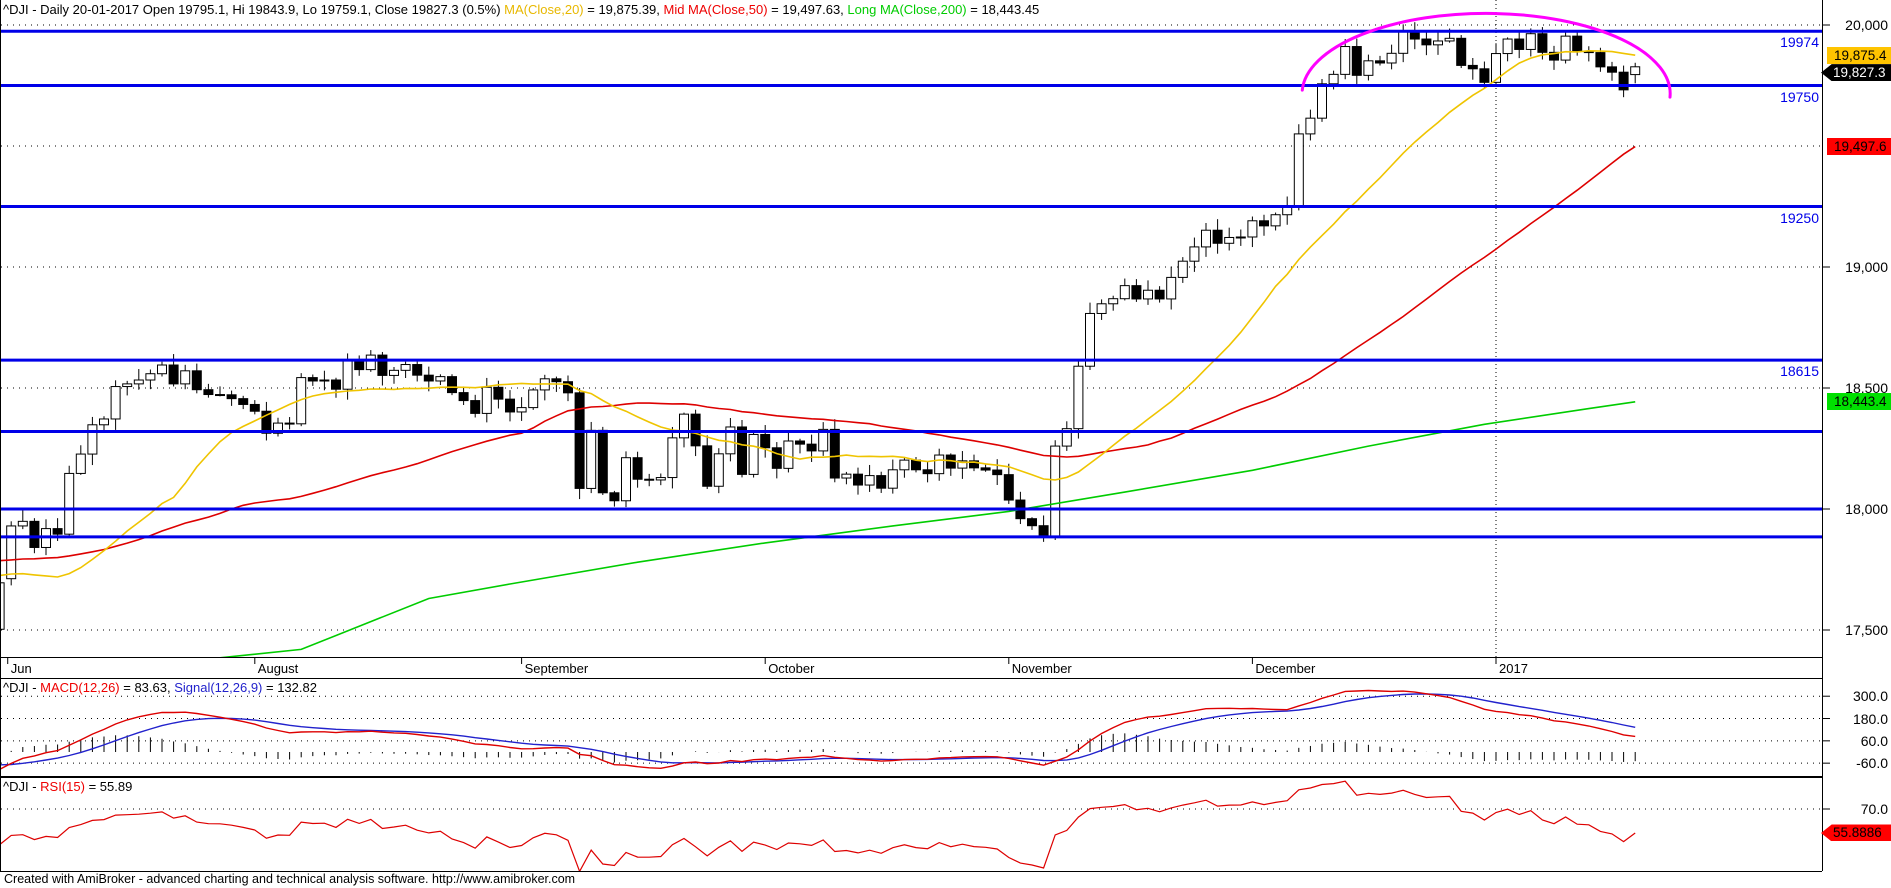 The height and width of the screenshot is (888, 1891). What do you see at coordinates (715, 9) in the screenshot?
I see `title-segment: Mid MA(Close,50)` at bounding box center [715, 9].